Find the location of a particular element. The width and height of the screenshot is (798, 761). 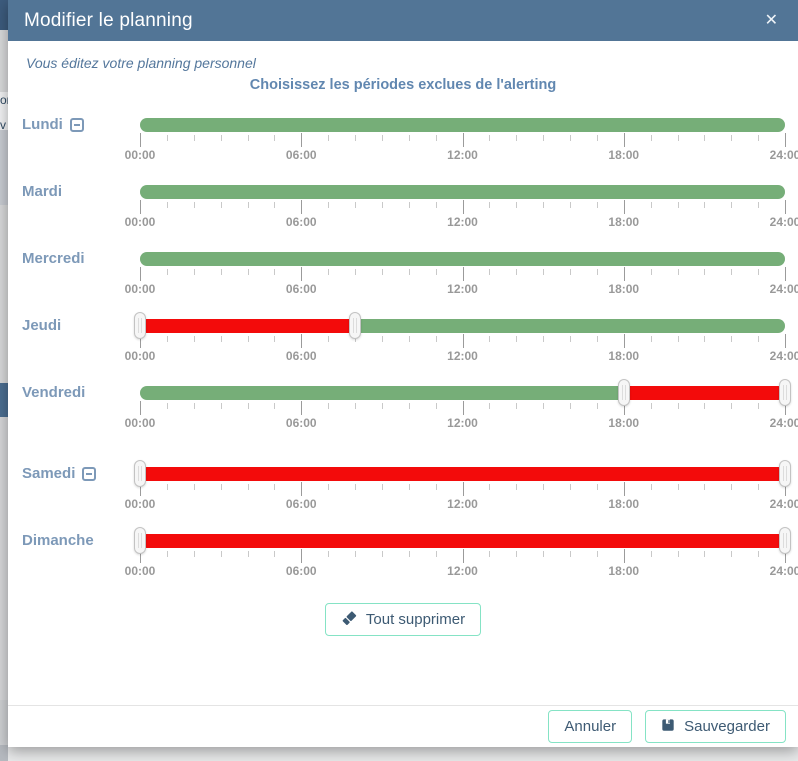

save-button: Sauvegarder is located at coordinates (715, 726).